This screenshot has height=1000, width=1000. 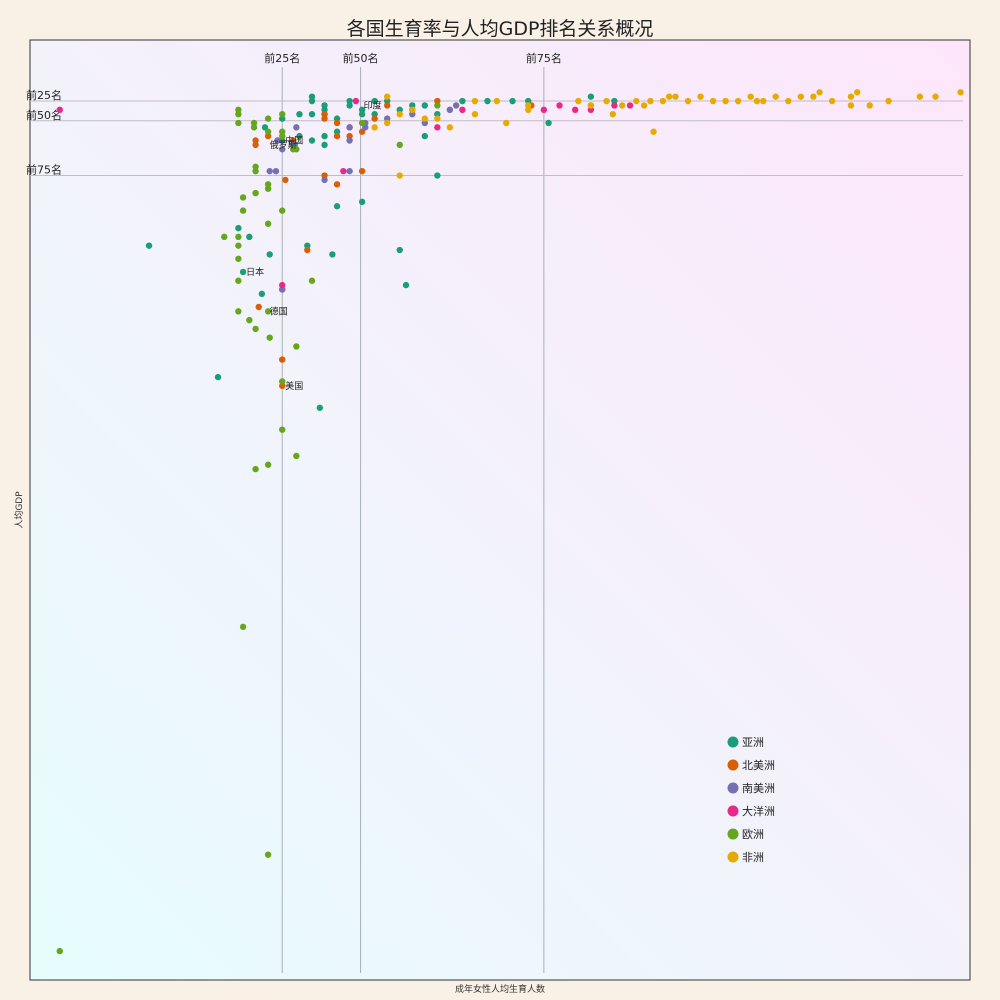 What do you see at coordinates (758, 765) in the screenshot?
I see `legend-label: 北美洲` at bounding box center [758, 765].